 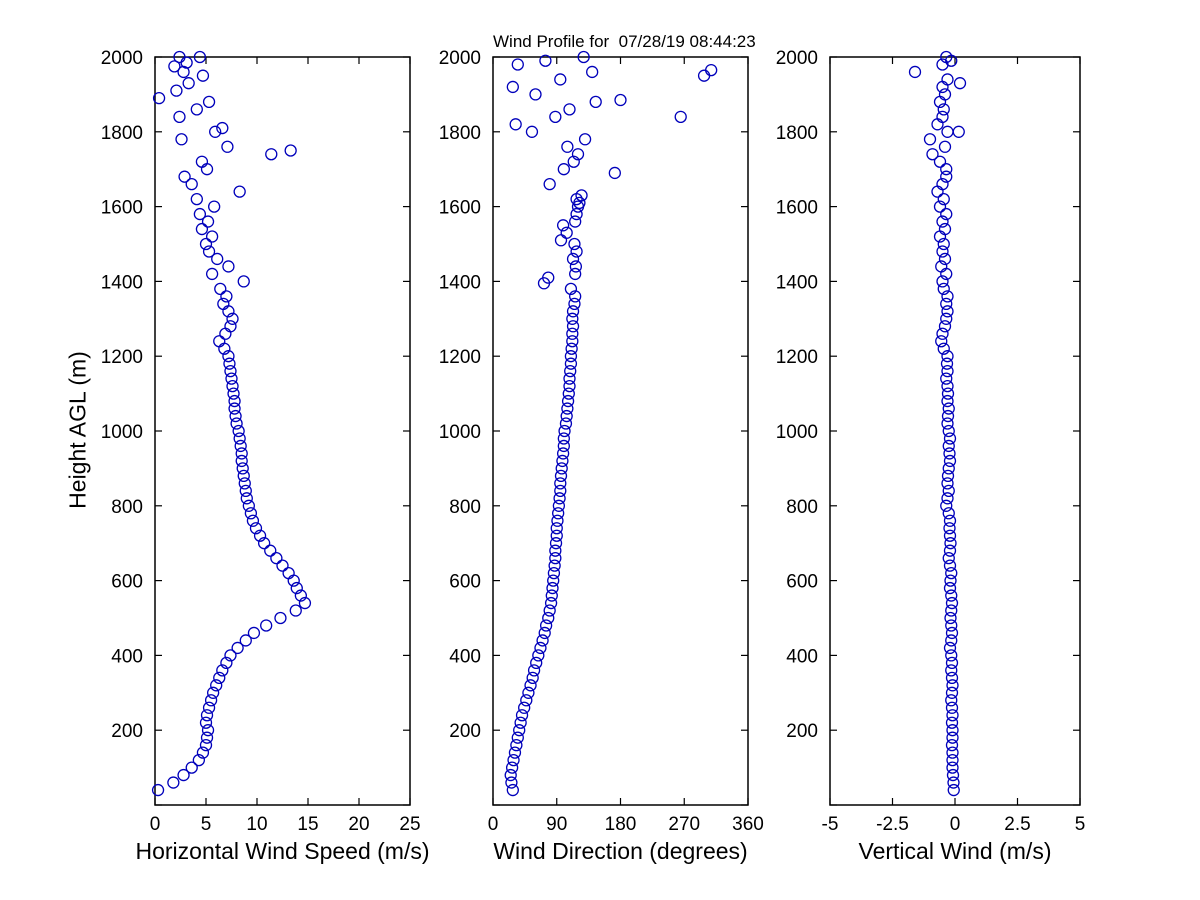 I want to click on x-tick-label: 15, so click(x=307, y=824).